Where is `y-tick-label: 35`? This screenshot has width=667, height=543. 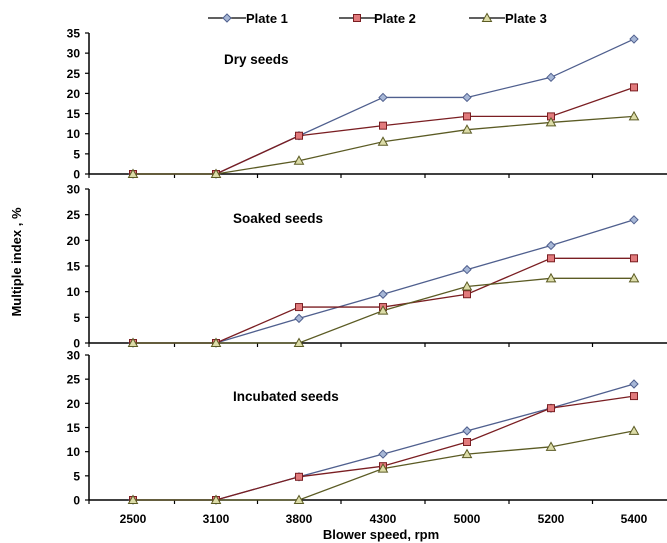
y-tick-label: 35 is located at coordinates (74, 34).